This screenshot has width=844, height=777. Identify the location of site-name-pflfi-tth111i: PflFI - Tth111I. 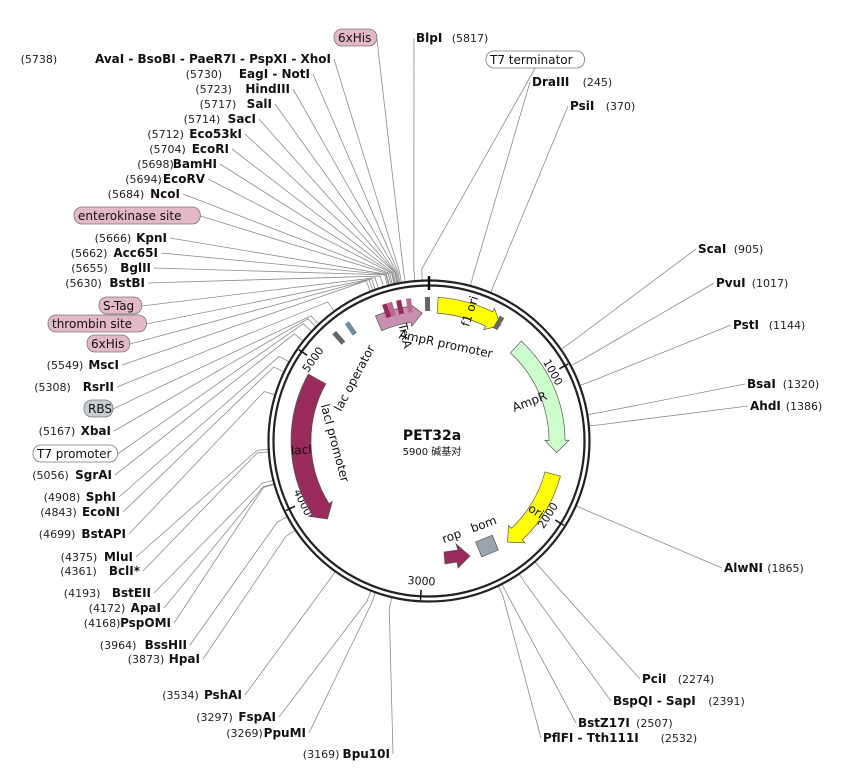
(591, 738).